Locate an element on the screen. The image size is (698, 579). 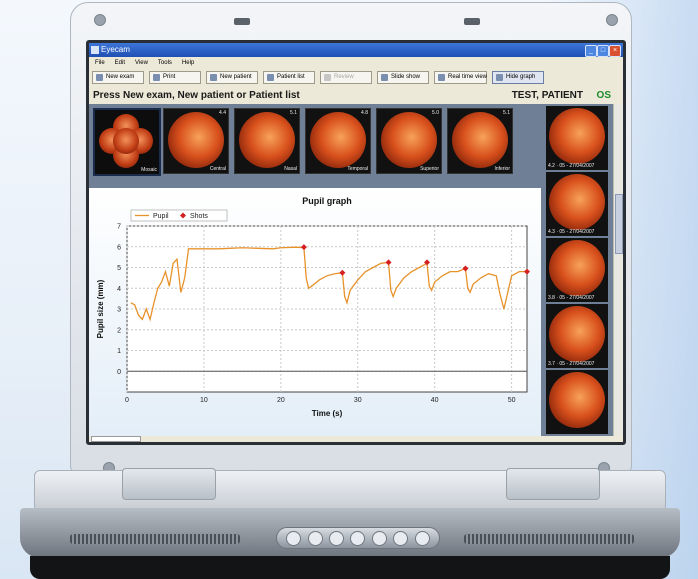
thumbnail-temporal: 4.8 Temporal is located at coordinates (338, 141).